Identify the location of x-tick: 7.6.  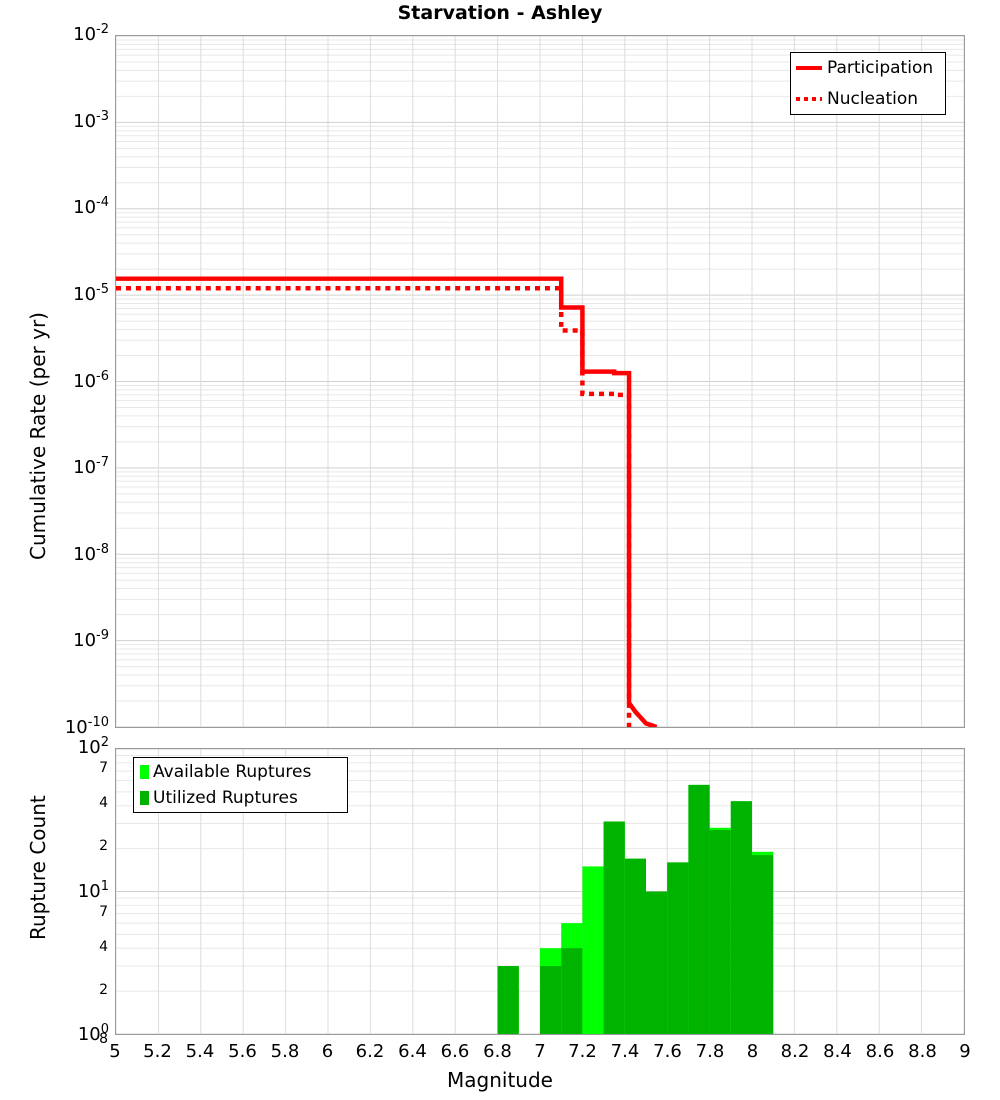
(667, 1051).